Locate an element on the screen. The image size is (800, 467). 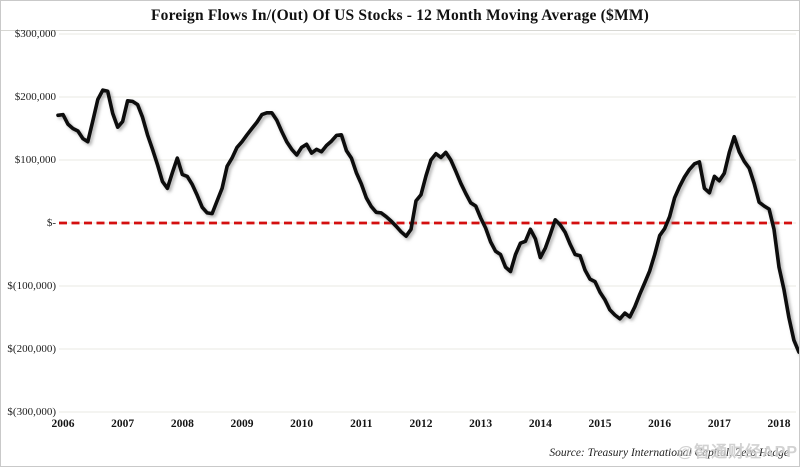
y-tick-label: $(100,000) is located at coordinates (31, 286).